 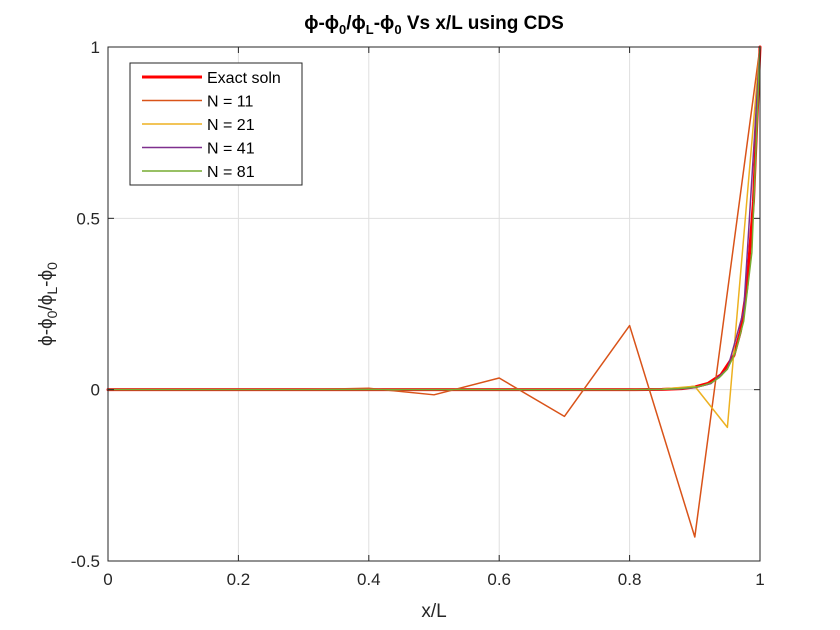 What do you see at coordinates (369, 579) in the screenshot?
I see `x-tick-label: 0.4` at bounding box center [369, 579].